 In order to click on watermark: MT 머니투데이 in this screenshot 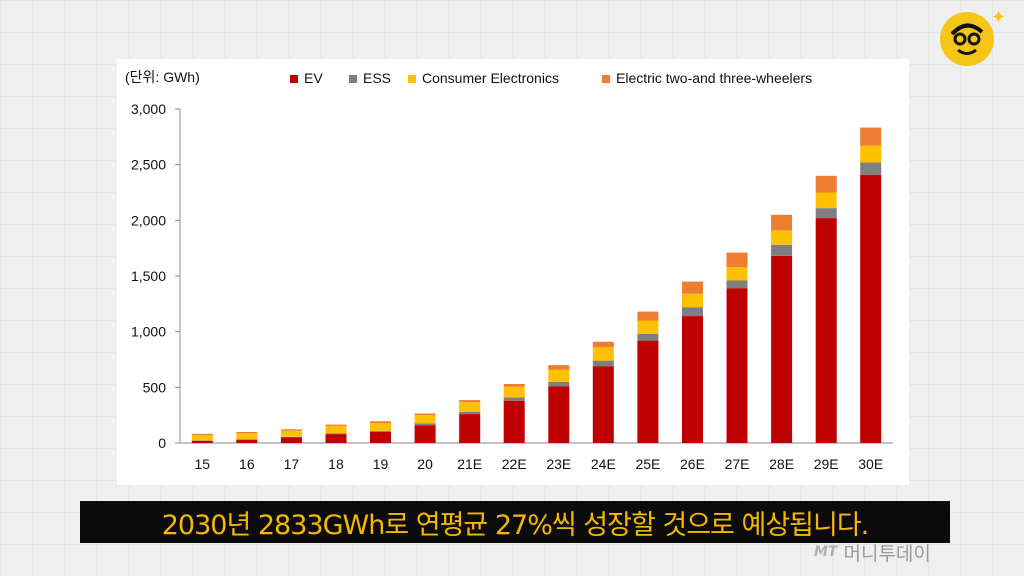, I will do `click(914, 552)`.